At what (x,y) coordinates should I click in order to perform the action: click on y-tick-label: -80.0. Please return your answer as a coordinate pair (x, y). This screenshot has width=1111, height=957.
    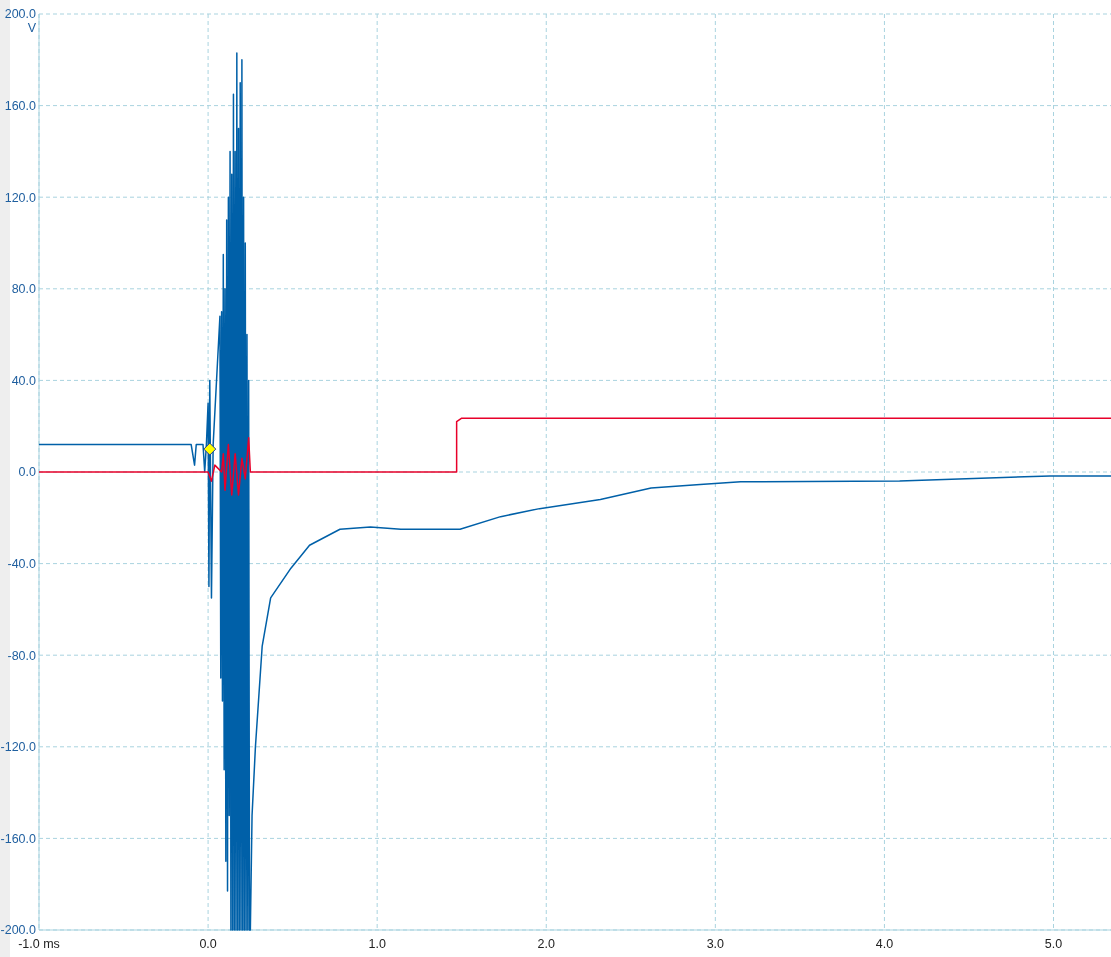
    Looking at the image, I should click on (22, 655).